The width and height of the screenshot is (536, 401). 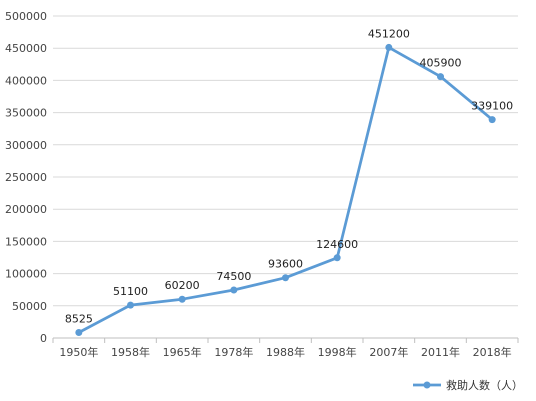 What do you see at coordinates (233, 276) in the screenshot?
I see `data-label: 74500` at bounding box center [233, 276].